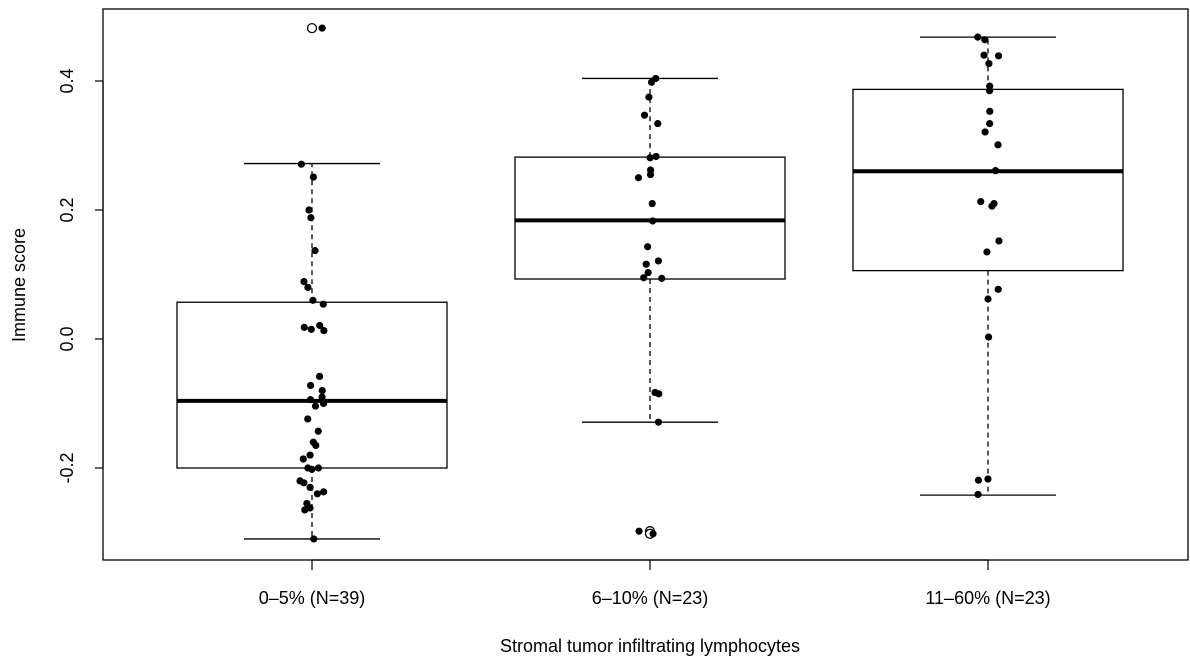 This screenshot has height=658, width=1190. Describe the element at coordinates (650, 646) in the screenshot. I see `x-axis-label: Stromal tumor infiltrating lymphocytes` at that location.